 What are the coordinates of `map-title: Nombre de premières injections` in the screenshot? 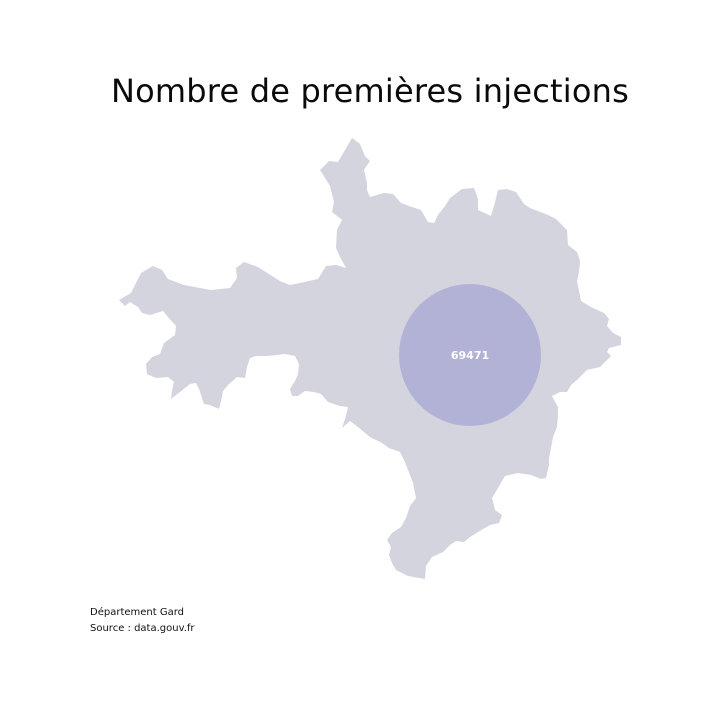 It's located at (370, 91).